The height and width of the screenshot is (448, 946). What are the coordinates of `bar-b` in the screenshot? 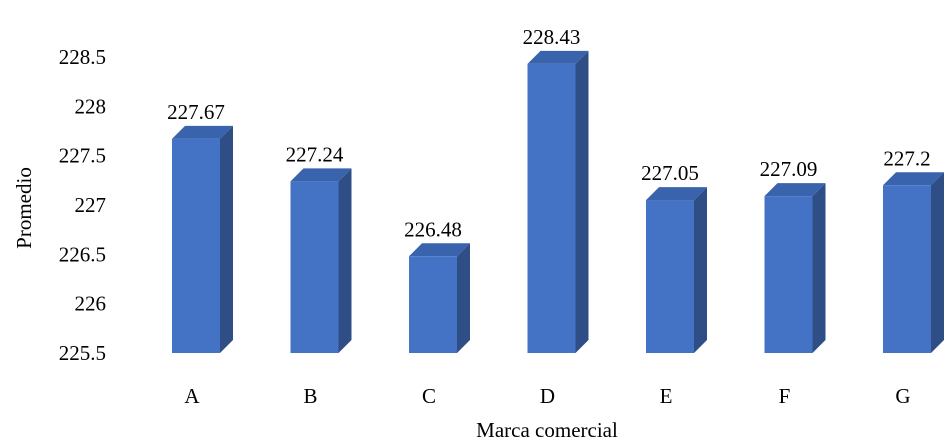 It's located at (321, 260).